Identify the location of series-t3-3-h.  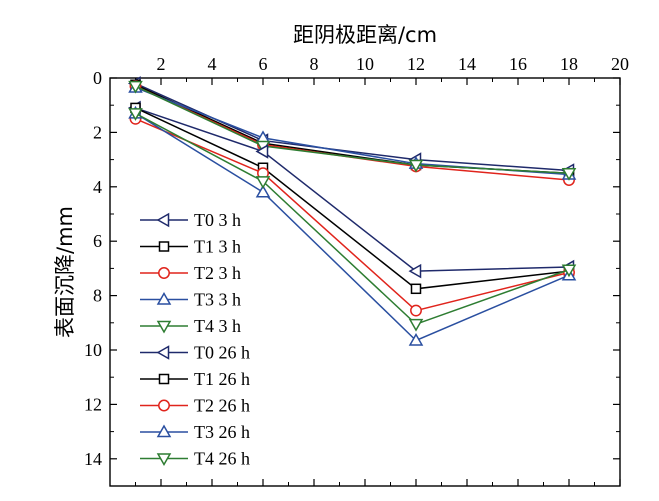
(352, 130).